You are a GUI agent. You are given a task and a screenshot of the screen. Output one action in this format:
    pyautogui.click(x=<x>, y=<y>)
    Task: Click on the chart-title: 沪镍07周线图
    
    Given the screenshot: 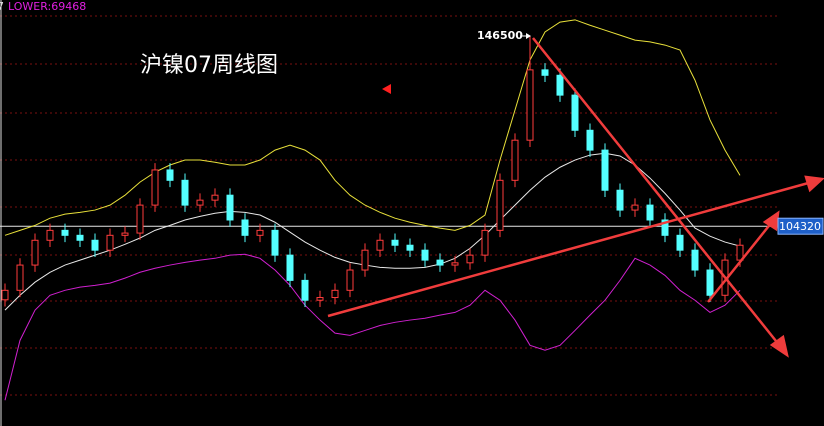 What is the action you would take?
    pyautogui.click(x=209, y=65)
    